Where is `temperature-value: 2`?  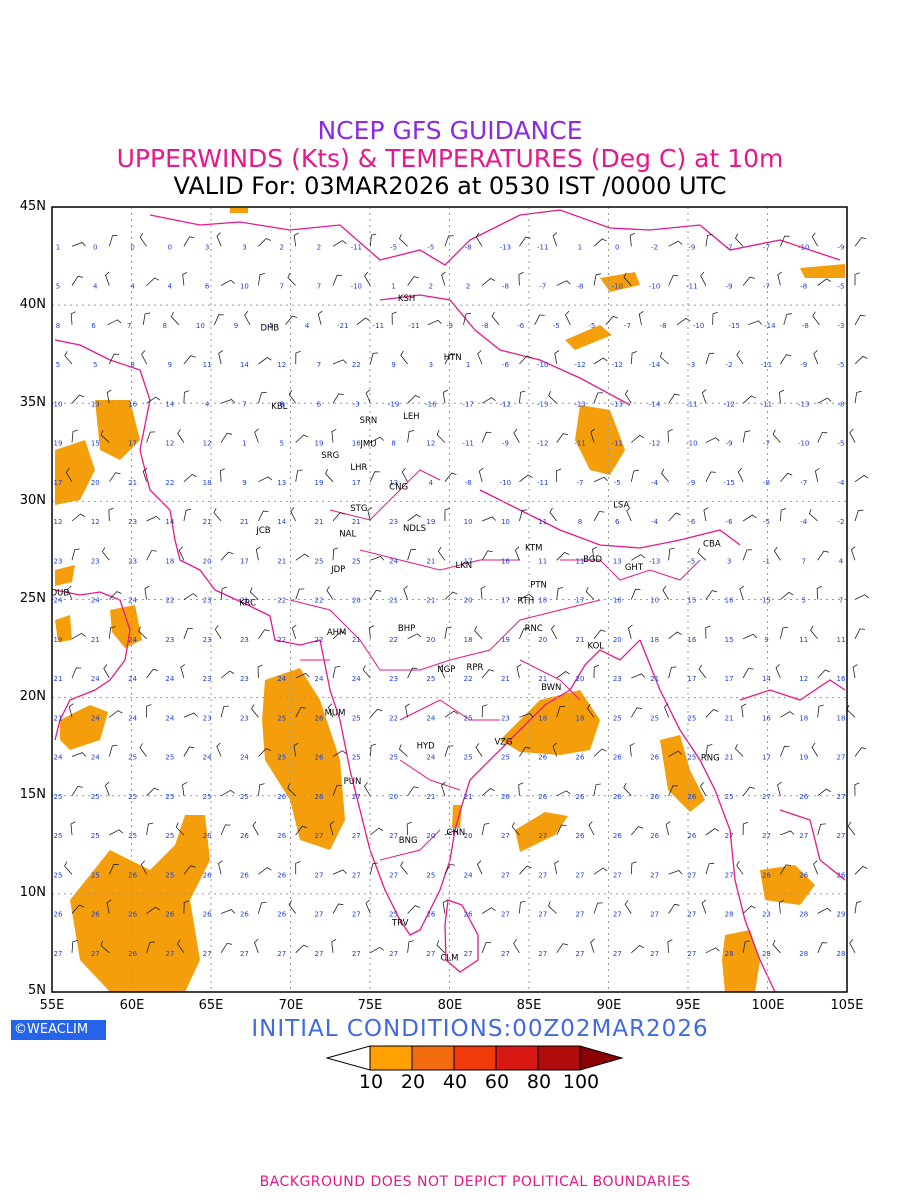 temperature-value: 2 is located at coordinates (281, 247).